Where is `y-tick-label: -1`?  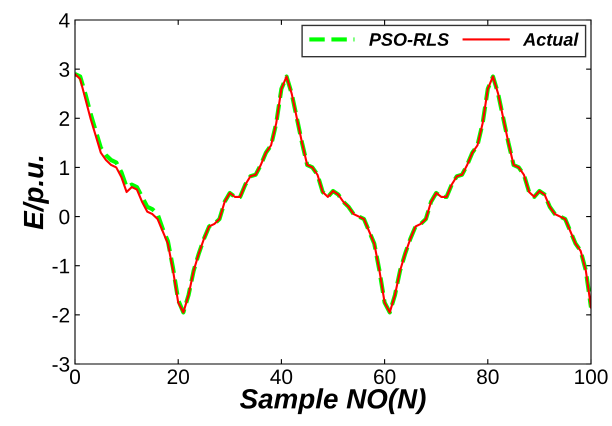
y-tick-label: -1 is located at coordinates (61, 266).